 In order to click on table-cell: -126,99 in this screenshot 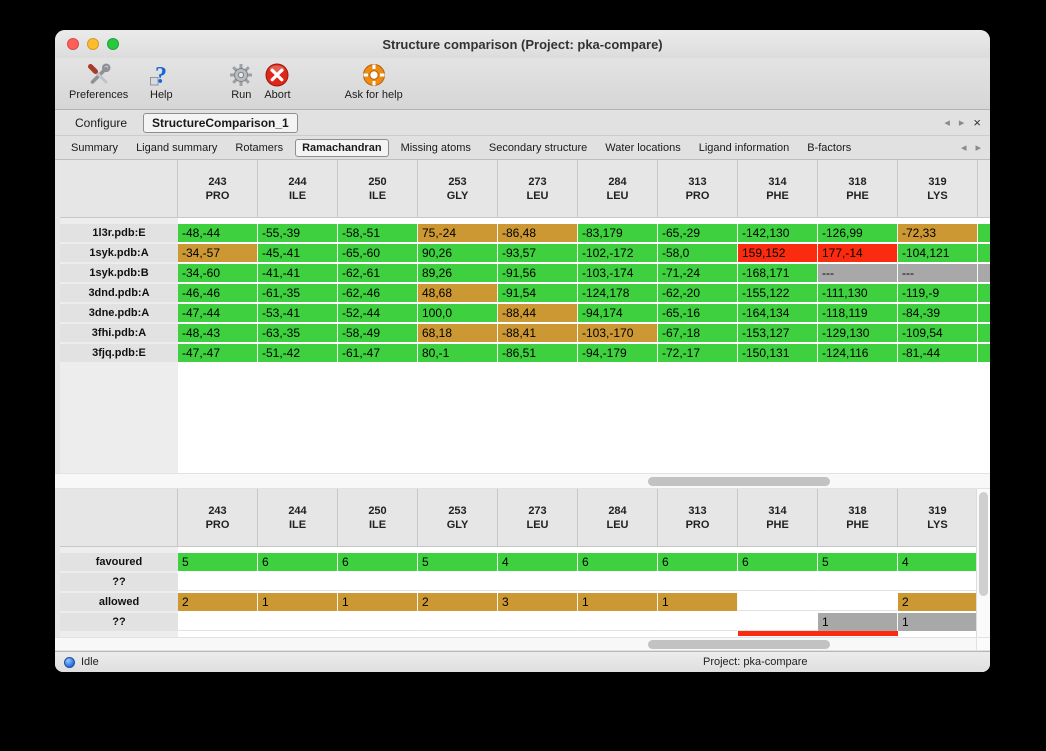, I will do `click(858, 233)`.